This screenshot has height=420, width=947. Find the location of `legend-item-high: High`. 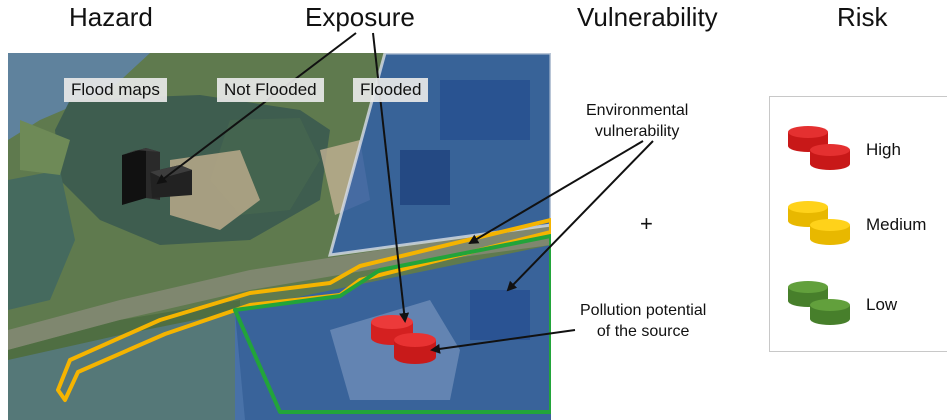

legend-item-high: High is located at coordinates (865, 152).